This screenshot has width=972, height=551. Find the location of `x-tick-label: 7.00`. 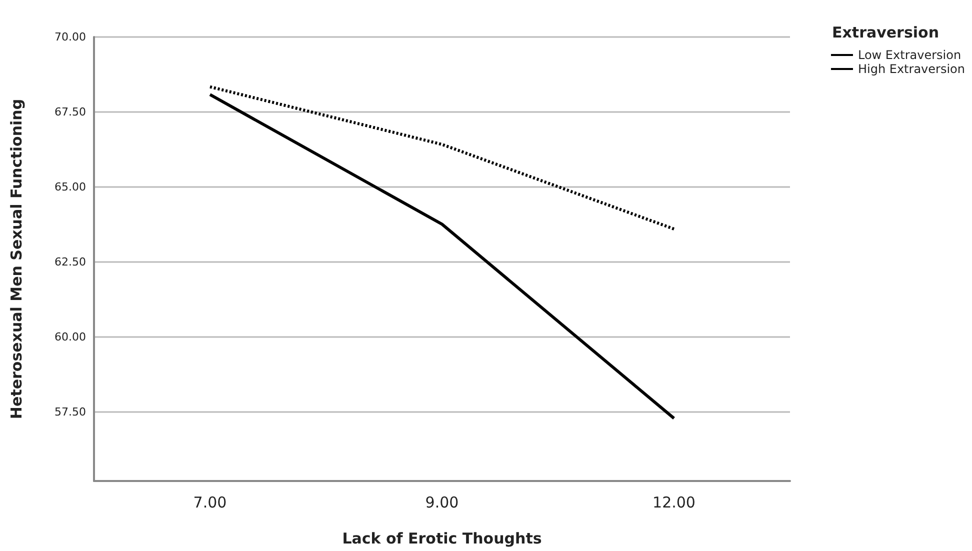

x-tick-label: 7.00 is located at coordinates (210, 503).